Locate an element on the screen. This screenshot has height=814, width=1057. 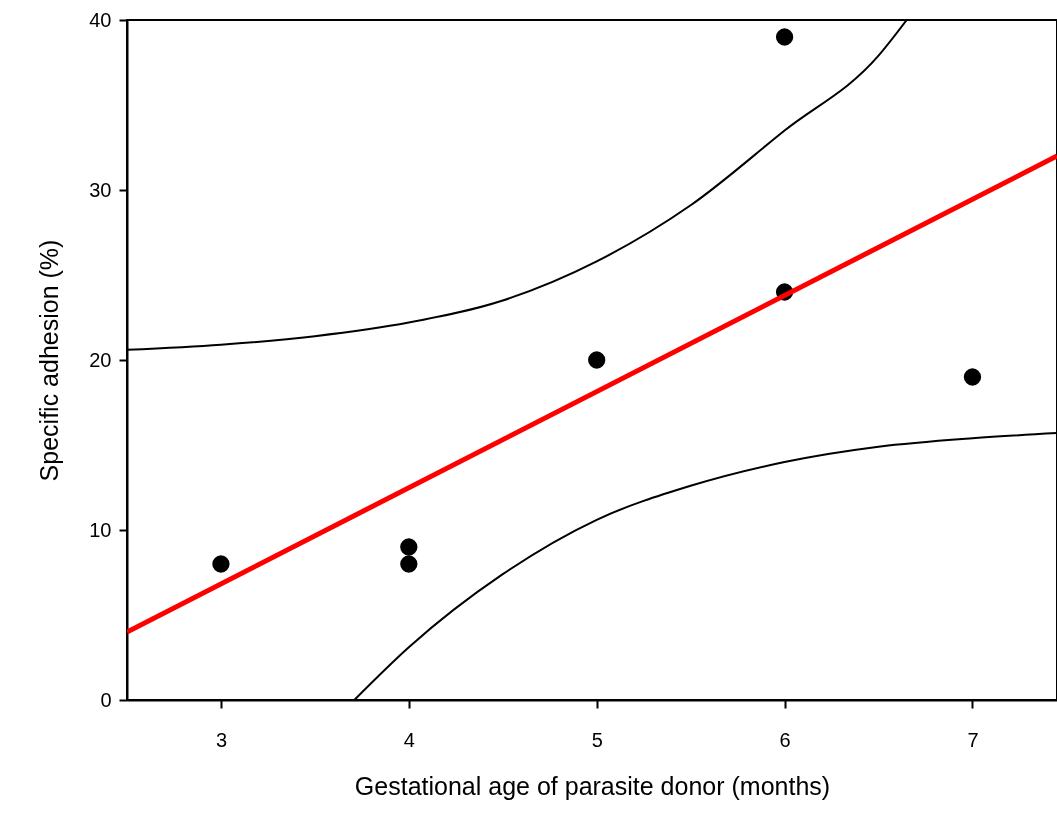
x-tick-label: 3 is located at coordinates (221, 739).